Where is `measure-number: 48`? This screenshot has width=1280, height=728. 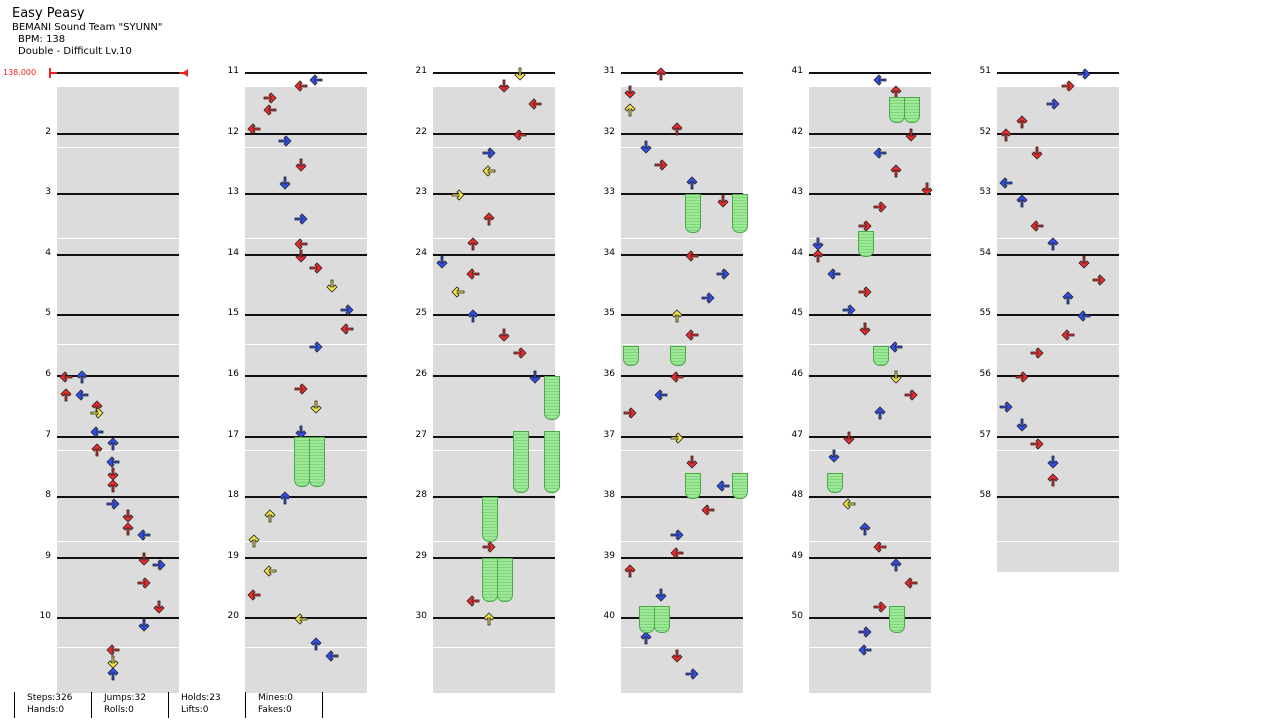 measure-number: 48 is located at coordinates (797, 495).